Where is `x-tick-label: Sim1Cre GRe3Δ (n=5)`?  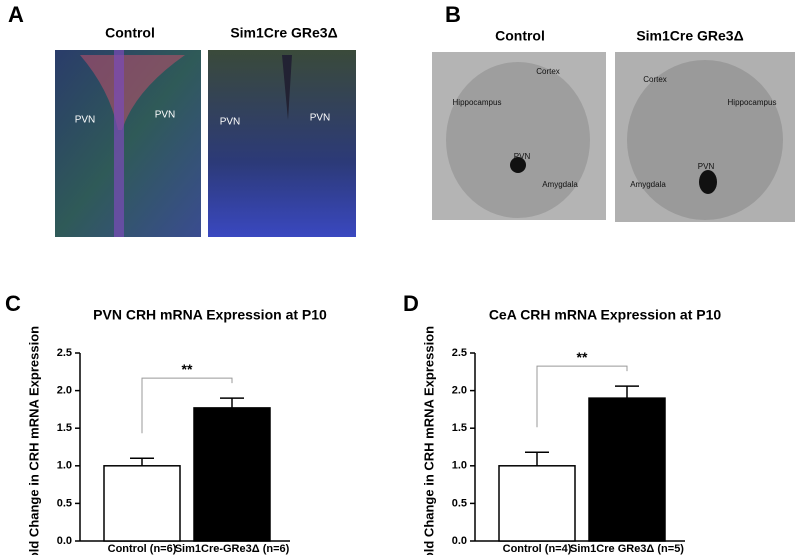
x-tick-label: Sim1Cre GRe3Δ (n=5) is located at coordinates (627, 549).